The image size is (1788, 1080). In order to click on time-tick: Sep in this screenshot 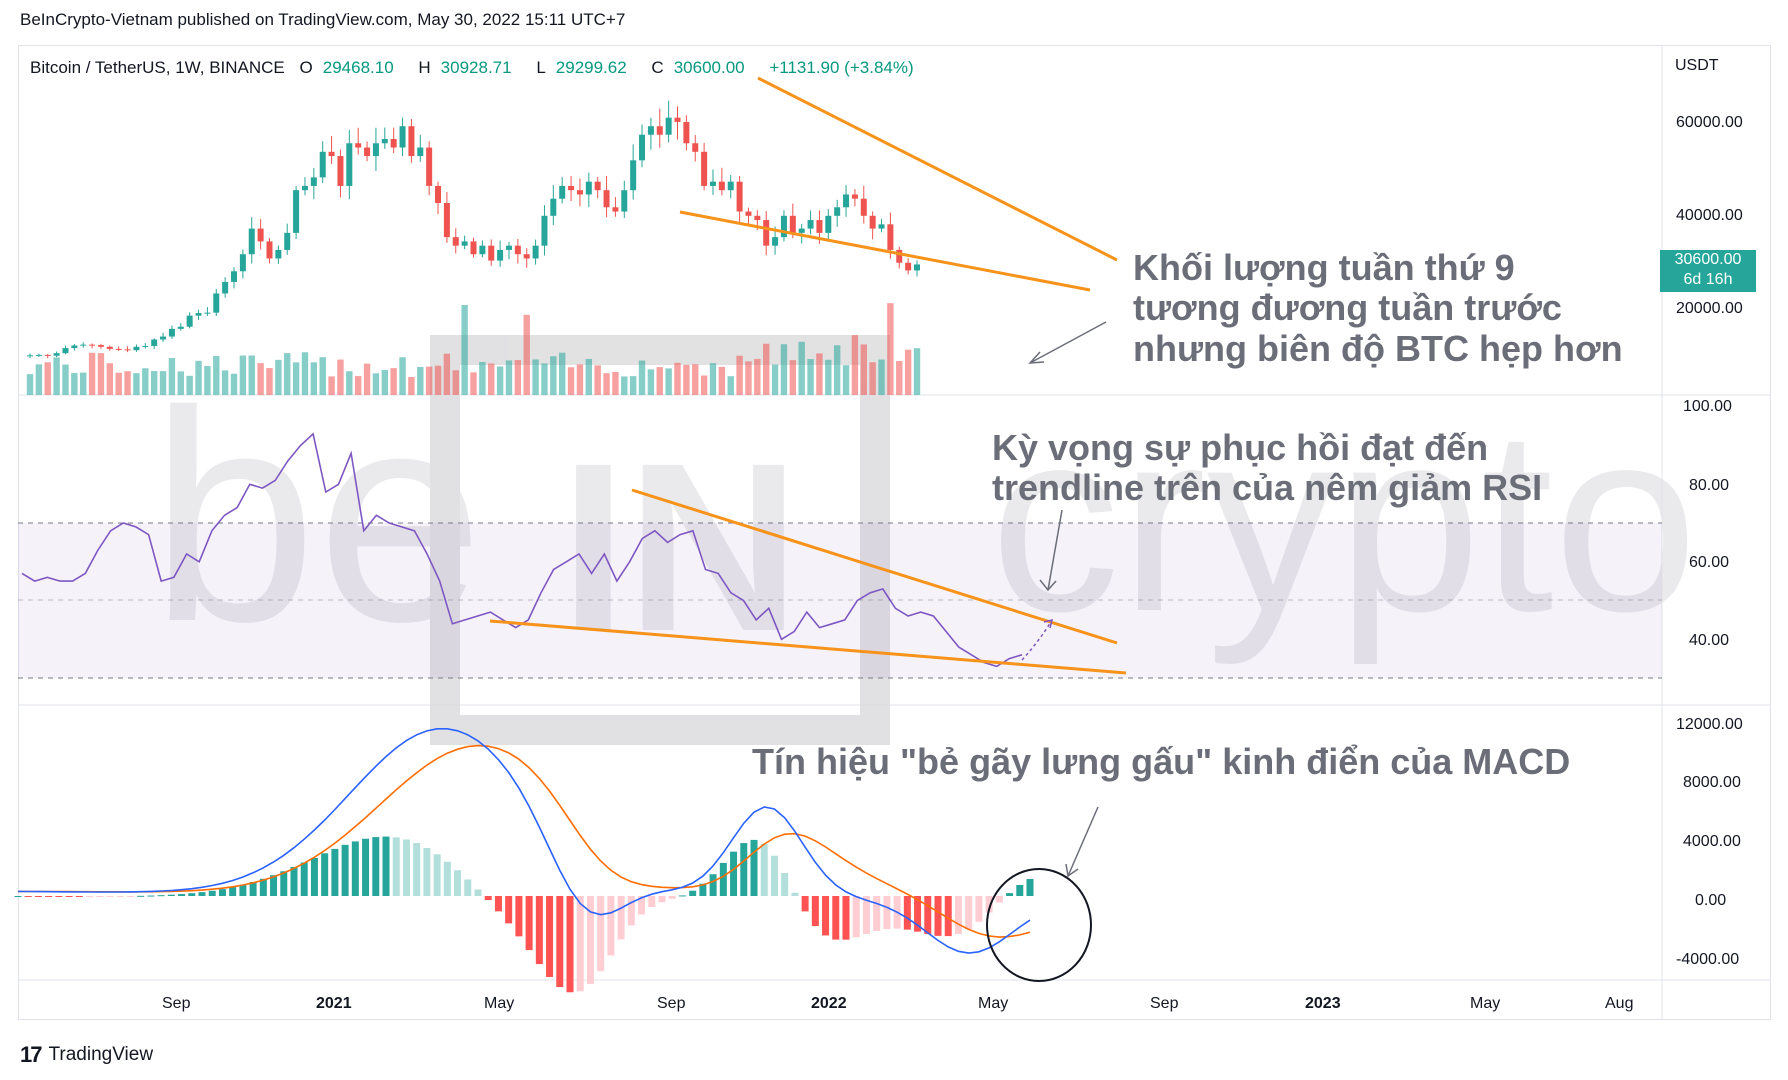, I will do `click(671, 1003)`.